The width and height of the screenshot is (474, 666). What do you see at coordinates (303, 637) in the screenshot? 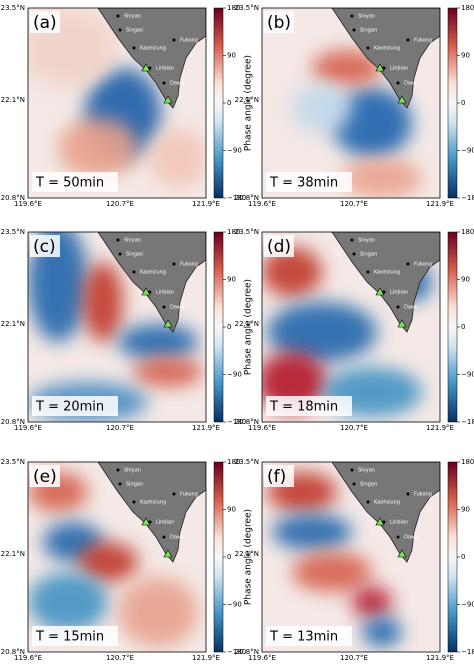
I see `time-label: T = 13min` at bounding box center [303, 637].